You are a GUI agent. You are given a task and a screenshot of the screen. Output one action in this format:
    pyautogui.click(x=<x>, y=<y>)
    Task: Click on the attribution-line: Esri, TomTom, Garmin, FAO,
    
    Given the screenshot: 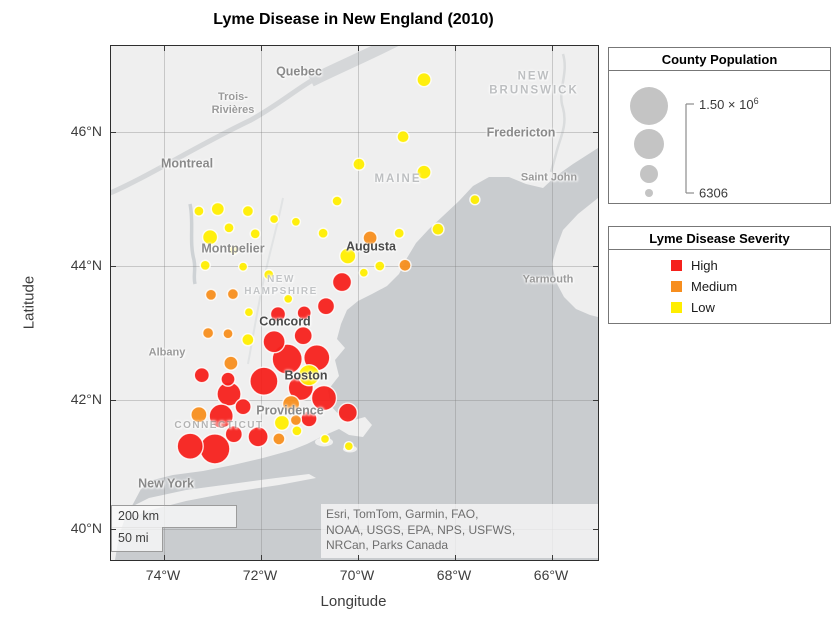 What is the action you would take?
    pyautogui.click(x=402, y=514)
    